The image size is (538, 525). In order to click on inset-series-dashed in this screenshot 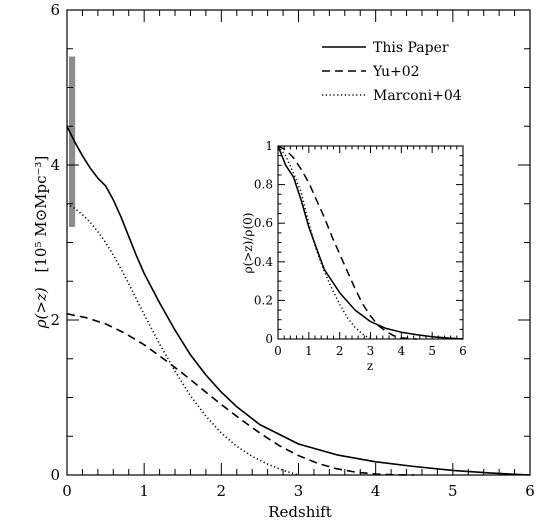, I will do `click(347, 242)`.